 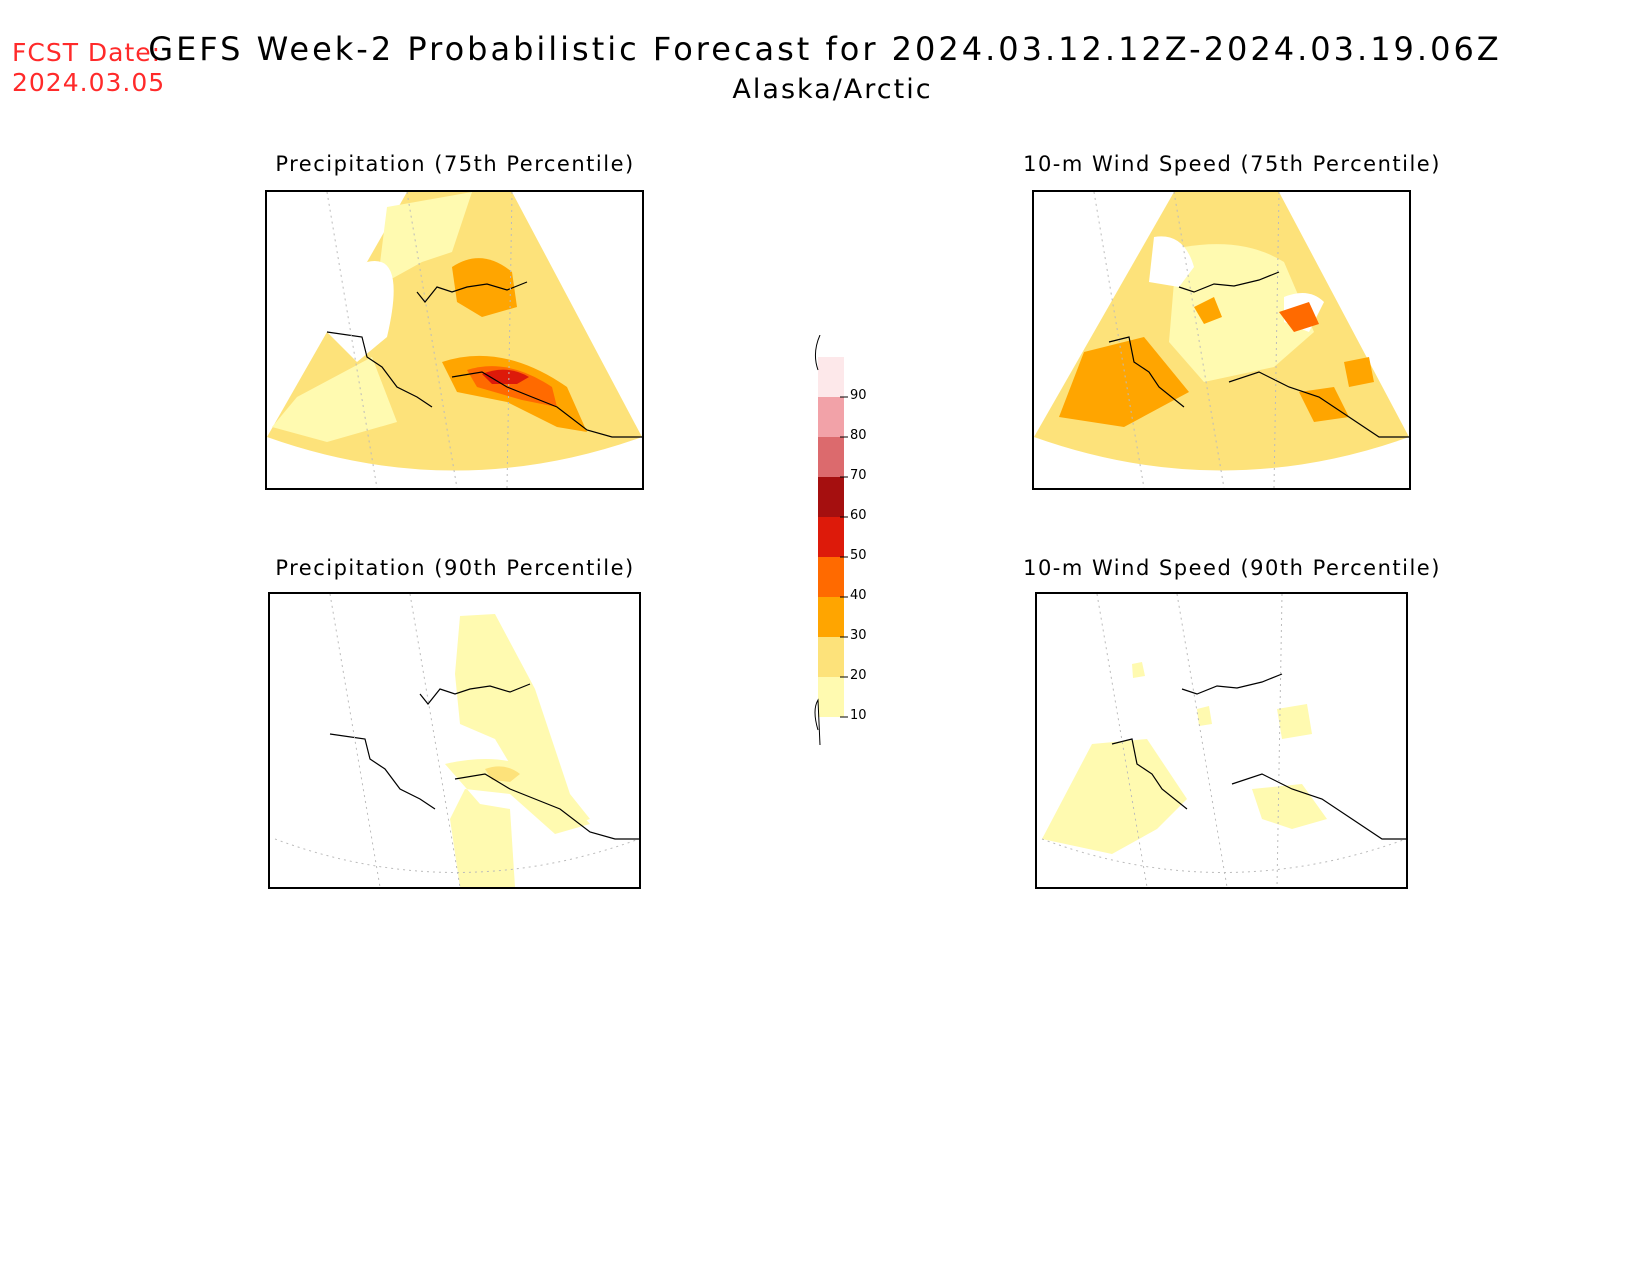 What do you see at coordinates (858, 595) in the screenshot?
I see `colorbar-tick-label: 40` at bounding box center [858, 595].